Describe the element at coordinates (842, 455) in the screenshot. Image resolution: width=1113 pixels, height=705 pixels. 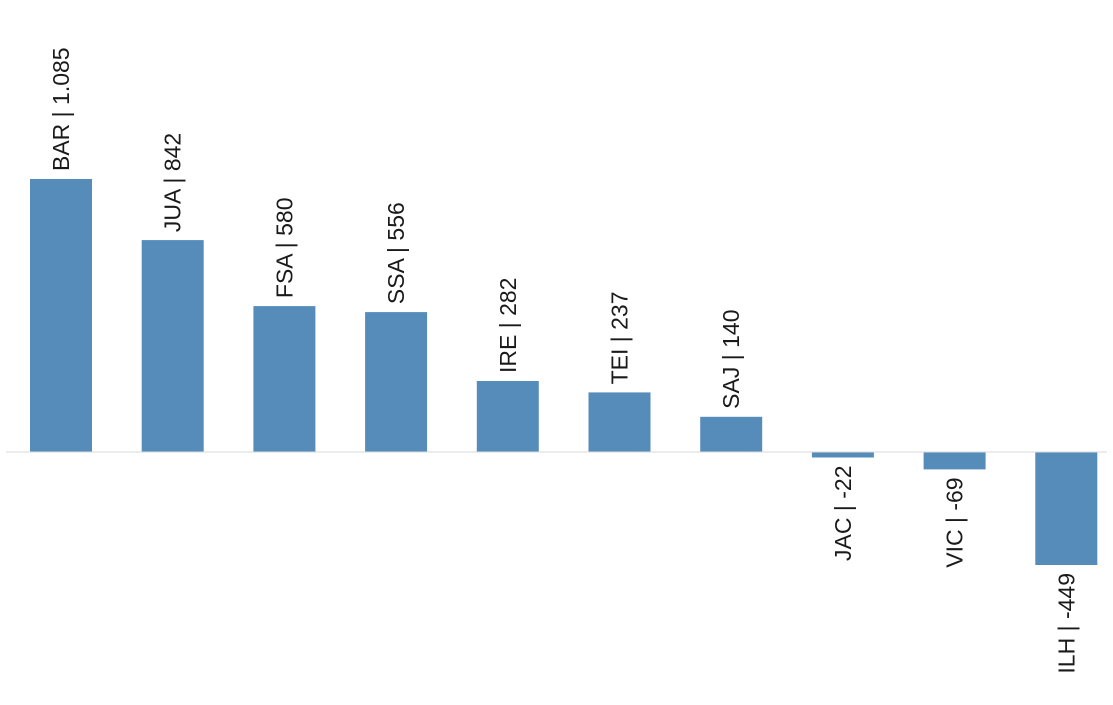
I see `bar-jac` at that location.